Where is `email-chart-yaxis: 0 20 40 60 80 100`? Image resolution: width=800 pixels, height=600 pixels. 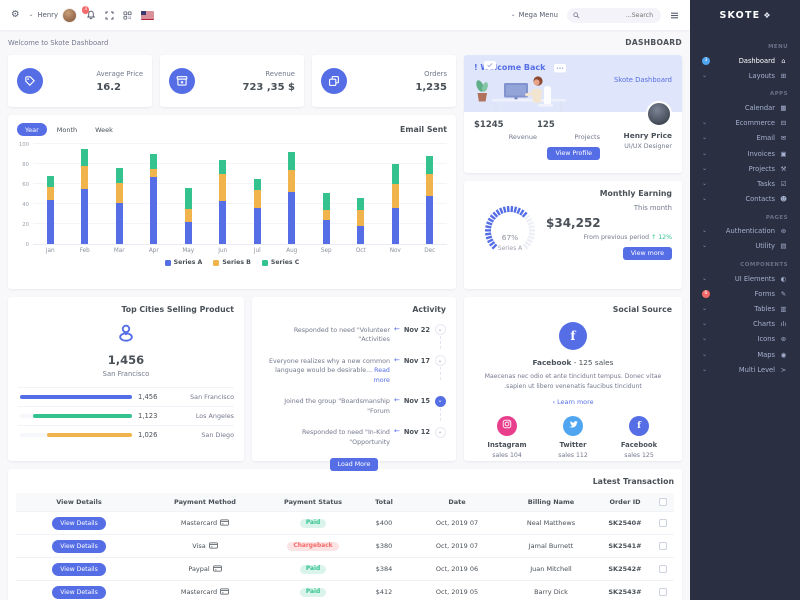 email-chart-yaxis: 0 20 40 60 80 100 is located at coordinates (25, 195).